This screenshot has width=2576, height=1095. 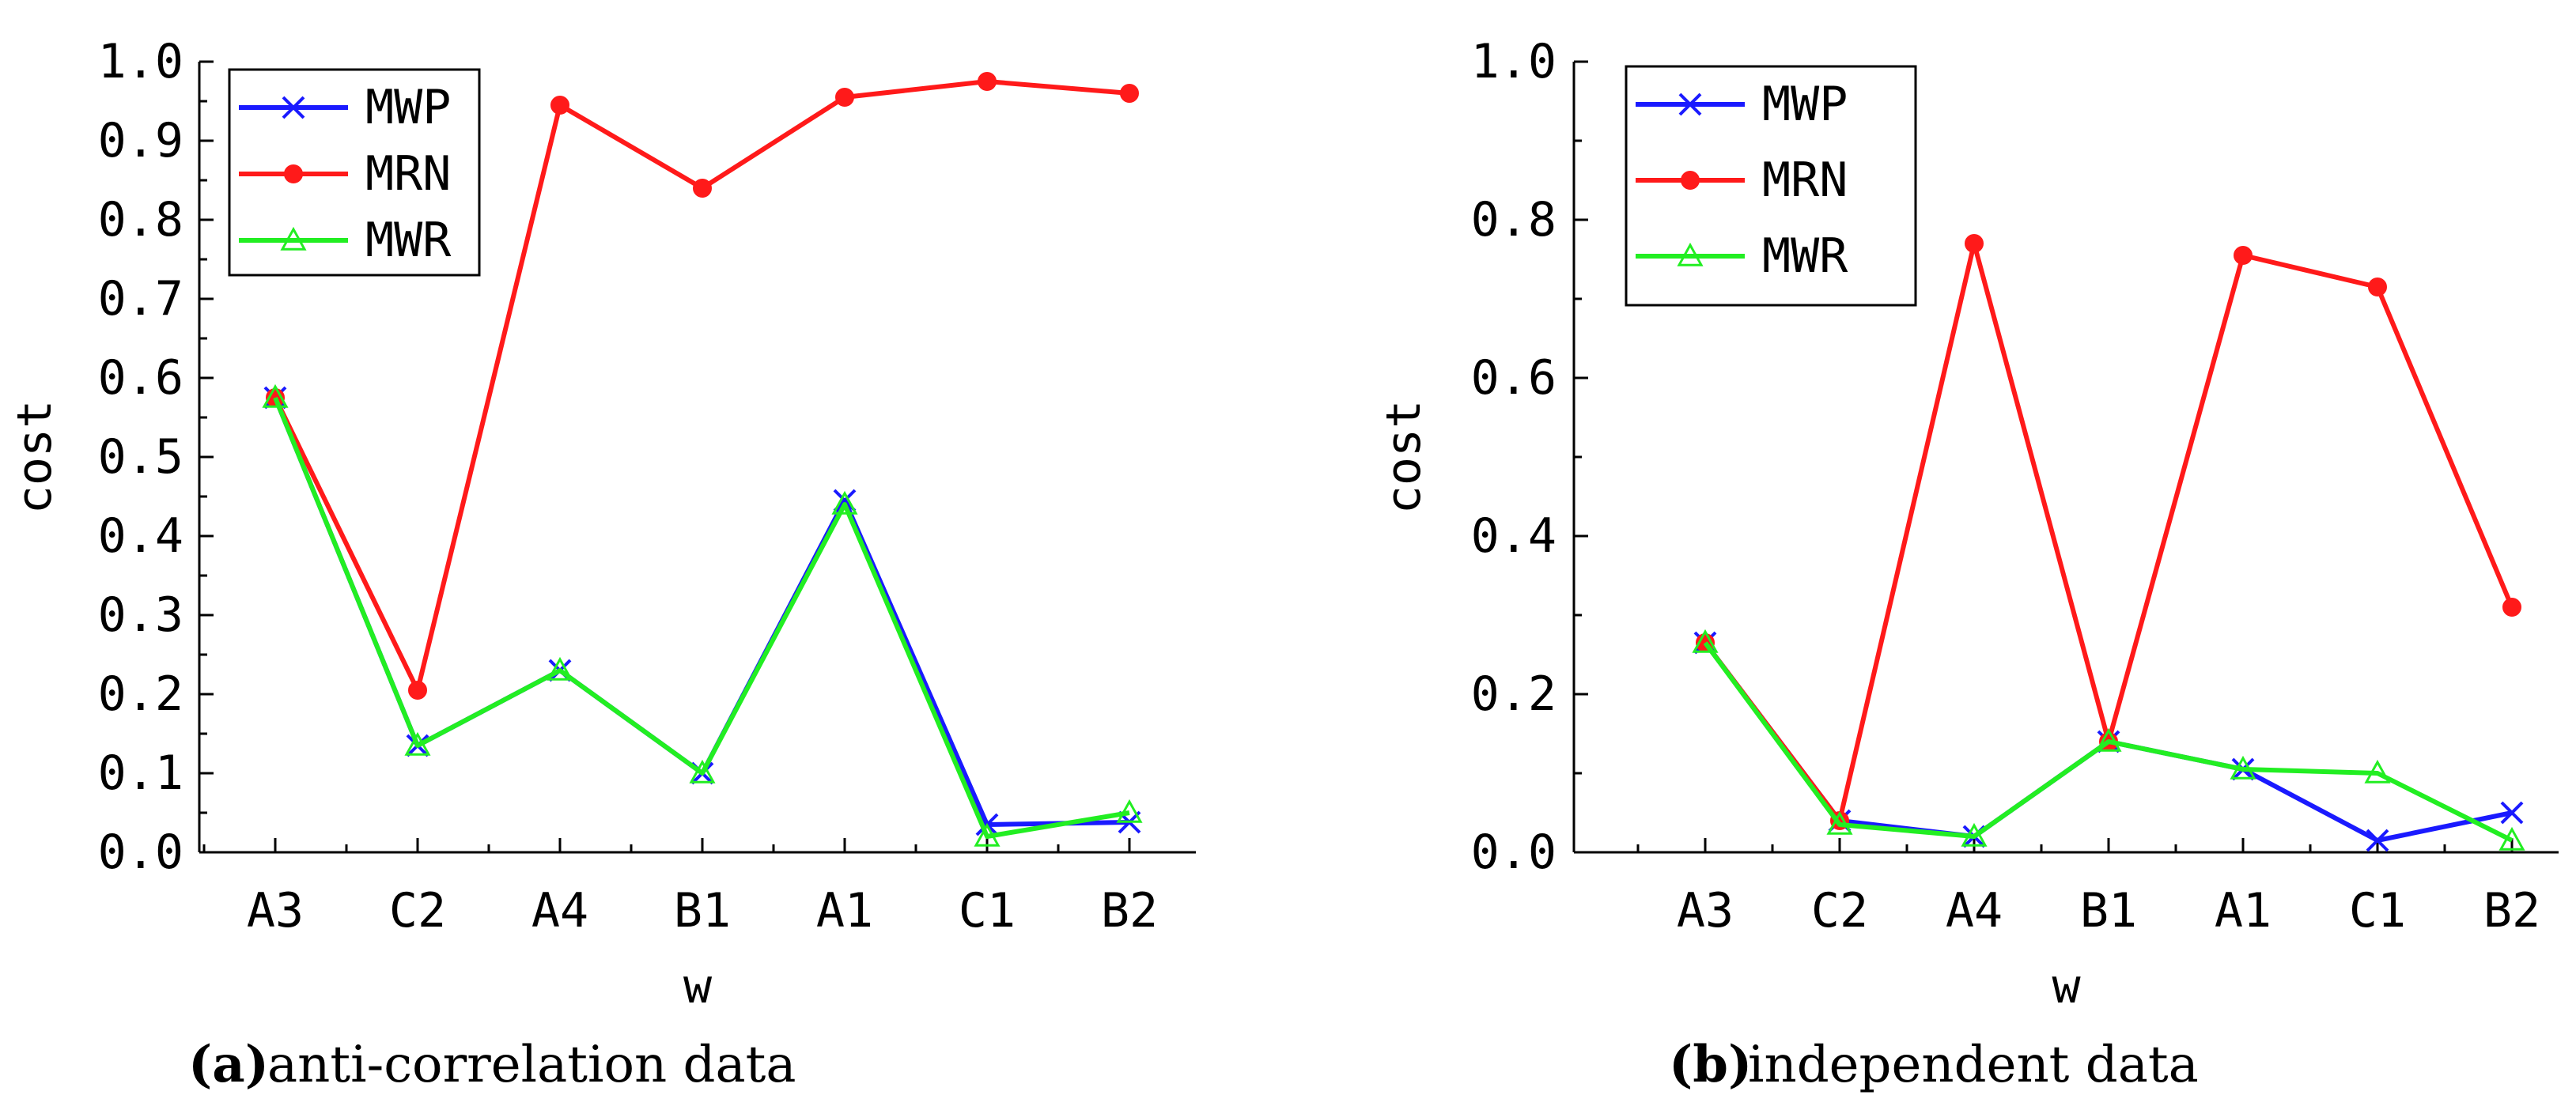 What do you see at coordinates (140, 299) in the screenshot?
I see `y-tick-label: 0.7` at bounding box center [140, 299].